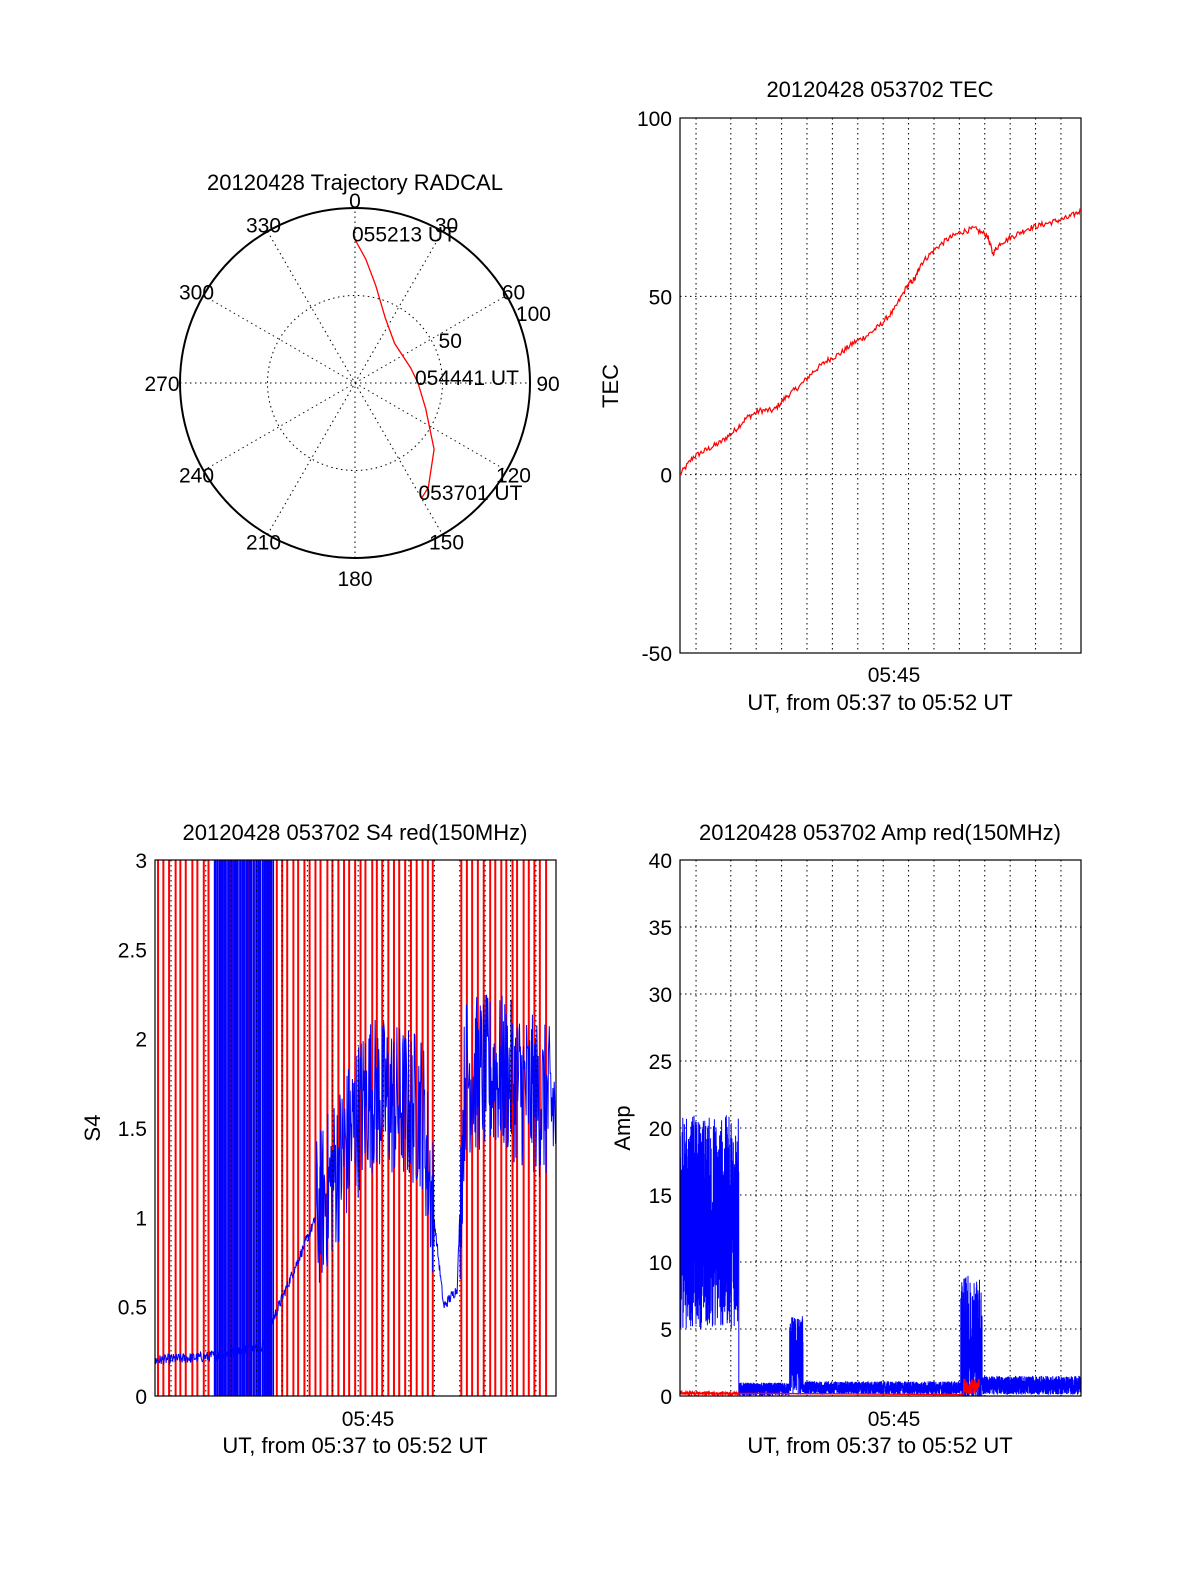  I want to click on polar-azimuth-label: 180, so click(354, 579).